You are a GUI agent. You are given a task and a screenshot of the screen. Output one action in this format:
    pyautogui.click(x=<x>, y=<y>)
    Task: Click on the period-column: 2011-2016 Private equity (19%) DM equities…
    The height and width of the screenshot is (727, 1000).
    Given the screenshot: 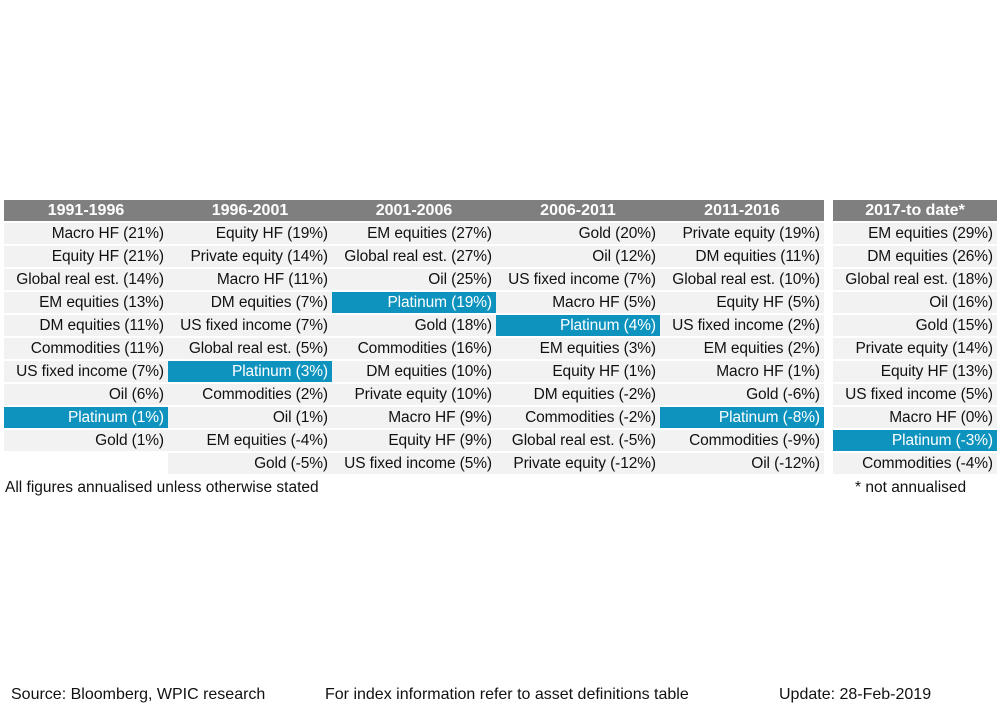 What is the action you would take?
    pyautogui.click(x=742, y=338)
    